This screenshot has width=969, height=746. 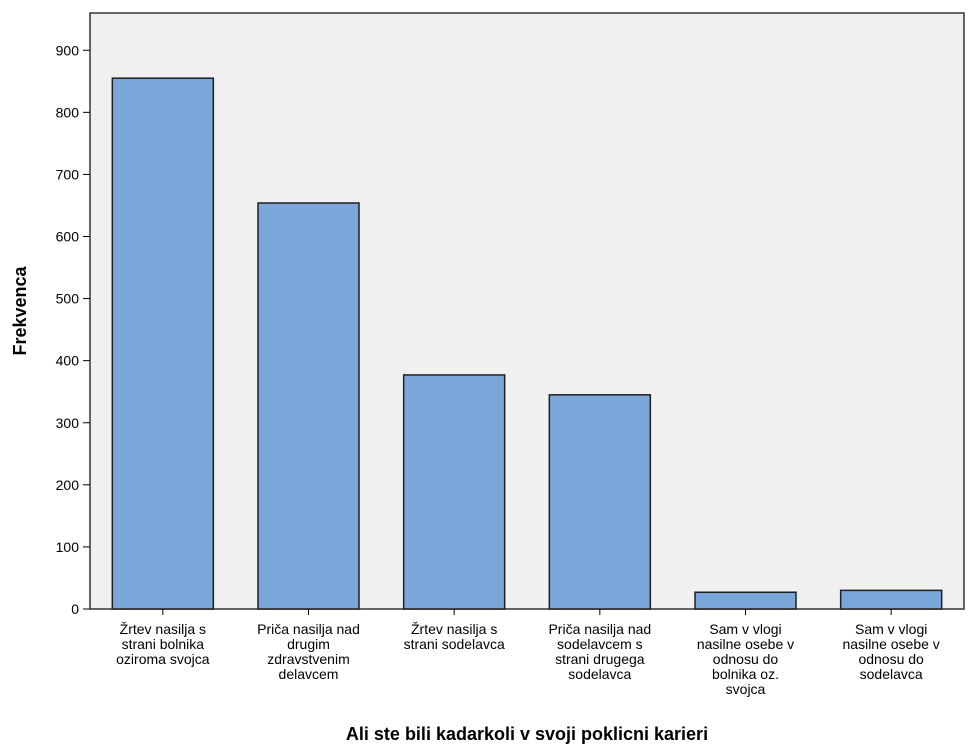 What do you see at coordinates (308, 659) in the screenshot?
I see `x-category-label-line: zdravstvenim` at bounding box center [308, 659].